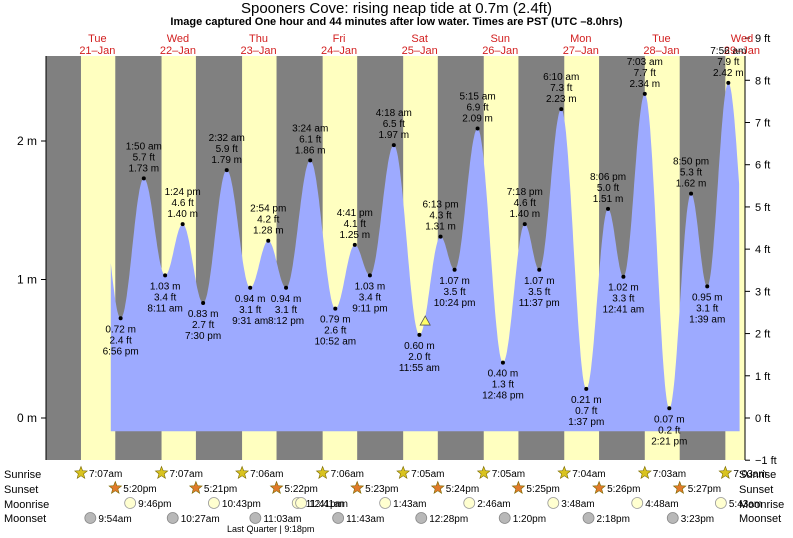 This screenshot has width=793, height=538. What do you see at coordinates (339, 39) in the screenshot?
I see `day-name-label: Fri` at bounding box center [339, 39].